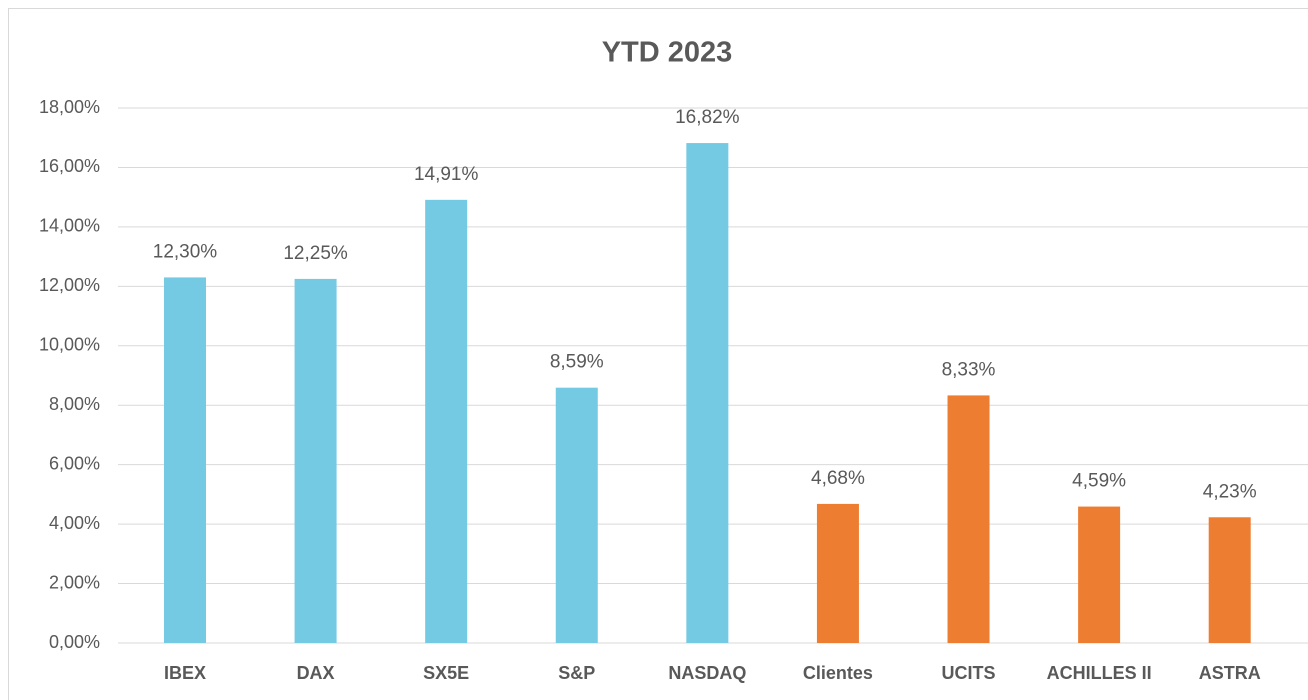  I want to click on y-tick-label: 0,00%, so click(74, 642).